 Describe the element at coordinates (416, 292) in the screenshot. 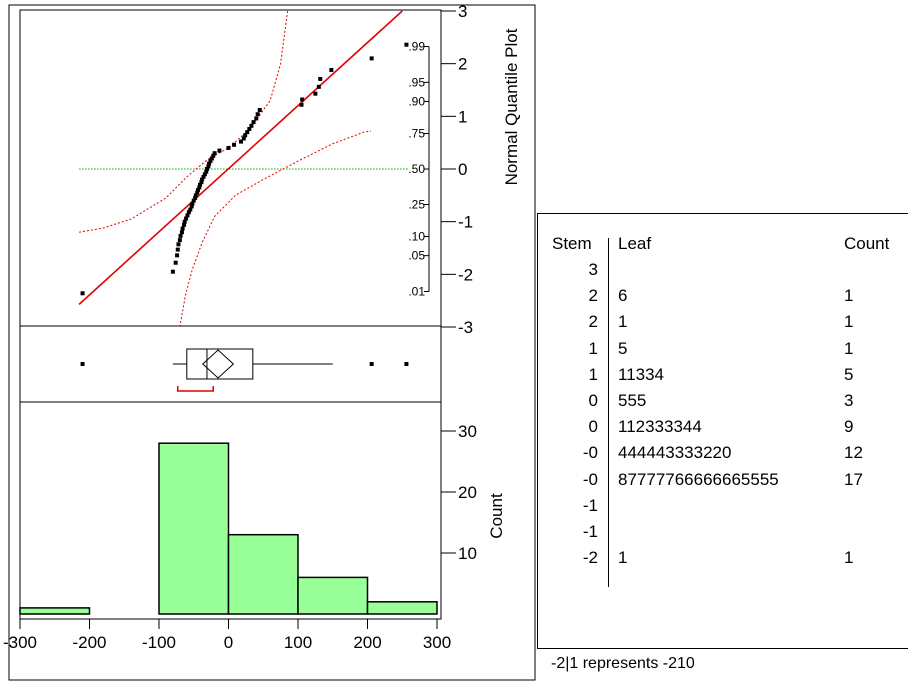

I see `probability-tick-label: .01` at that location.